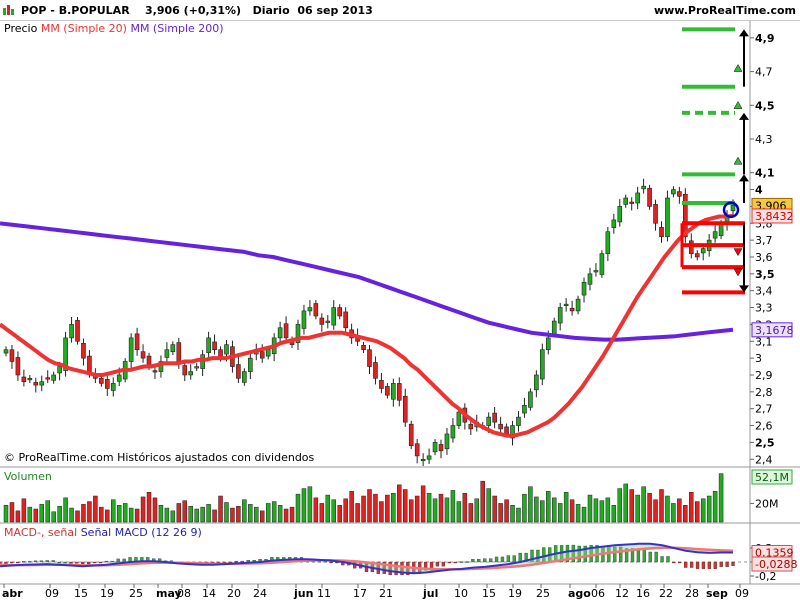  I want to click on signal-value-label: -0,0288, so click(776, 564).